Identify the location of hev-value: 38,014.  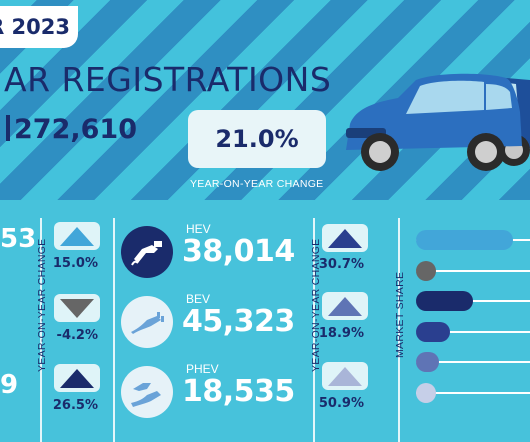
(238, 251).